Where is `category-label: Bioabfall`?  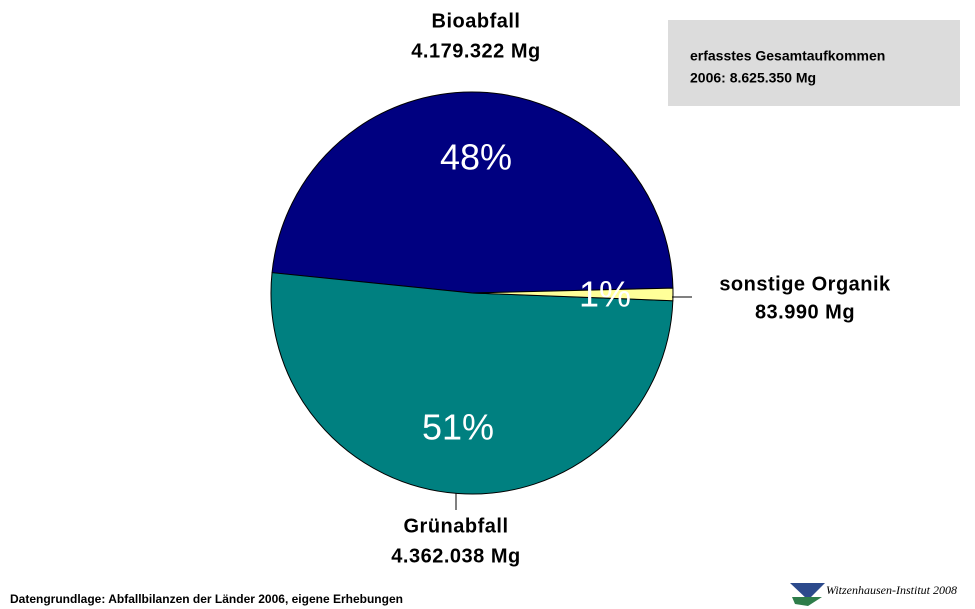
category-label: Bioabfall is located at coordinates (476, 21).